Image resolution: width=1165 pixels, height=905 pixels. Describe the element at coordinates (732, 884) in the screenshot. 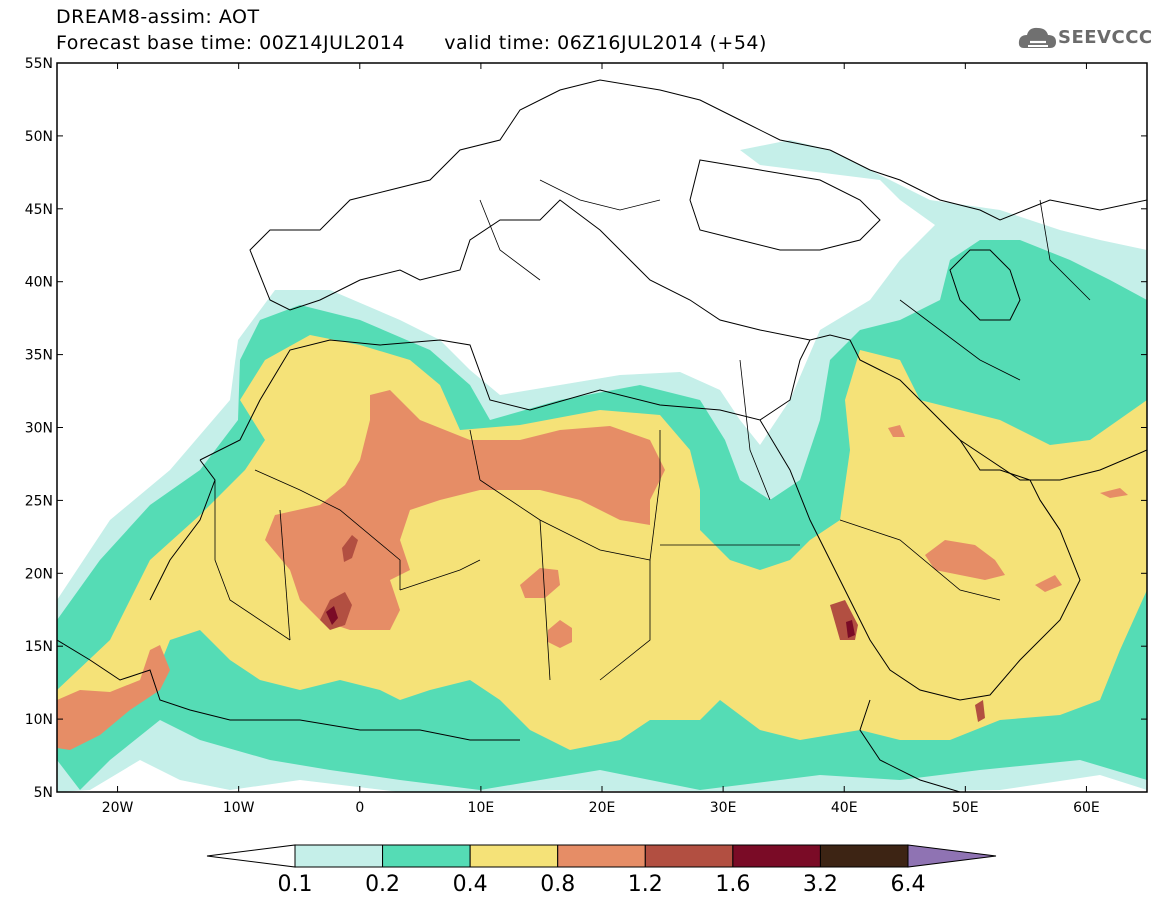

I see `colorbar-level-label: 1.6` at that location.